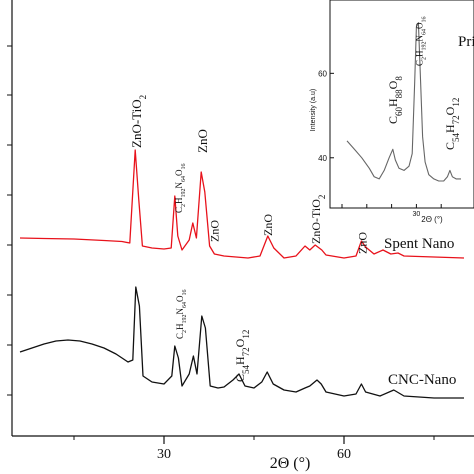  What do you see at coordinates (395, 100) in the screenshot?
I see `inset-peak-label: C60H88O8` at bounding box center [395, 100].